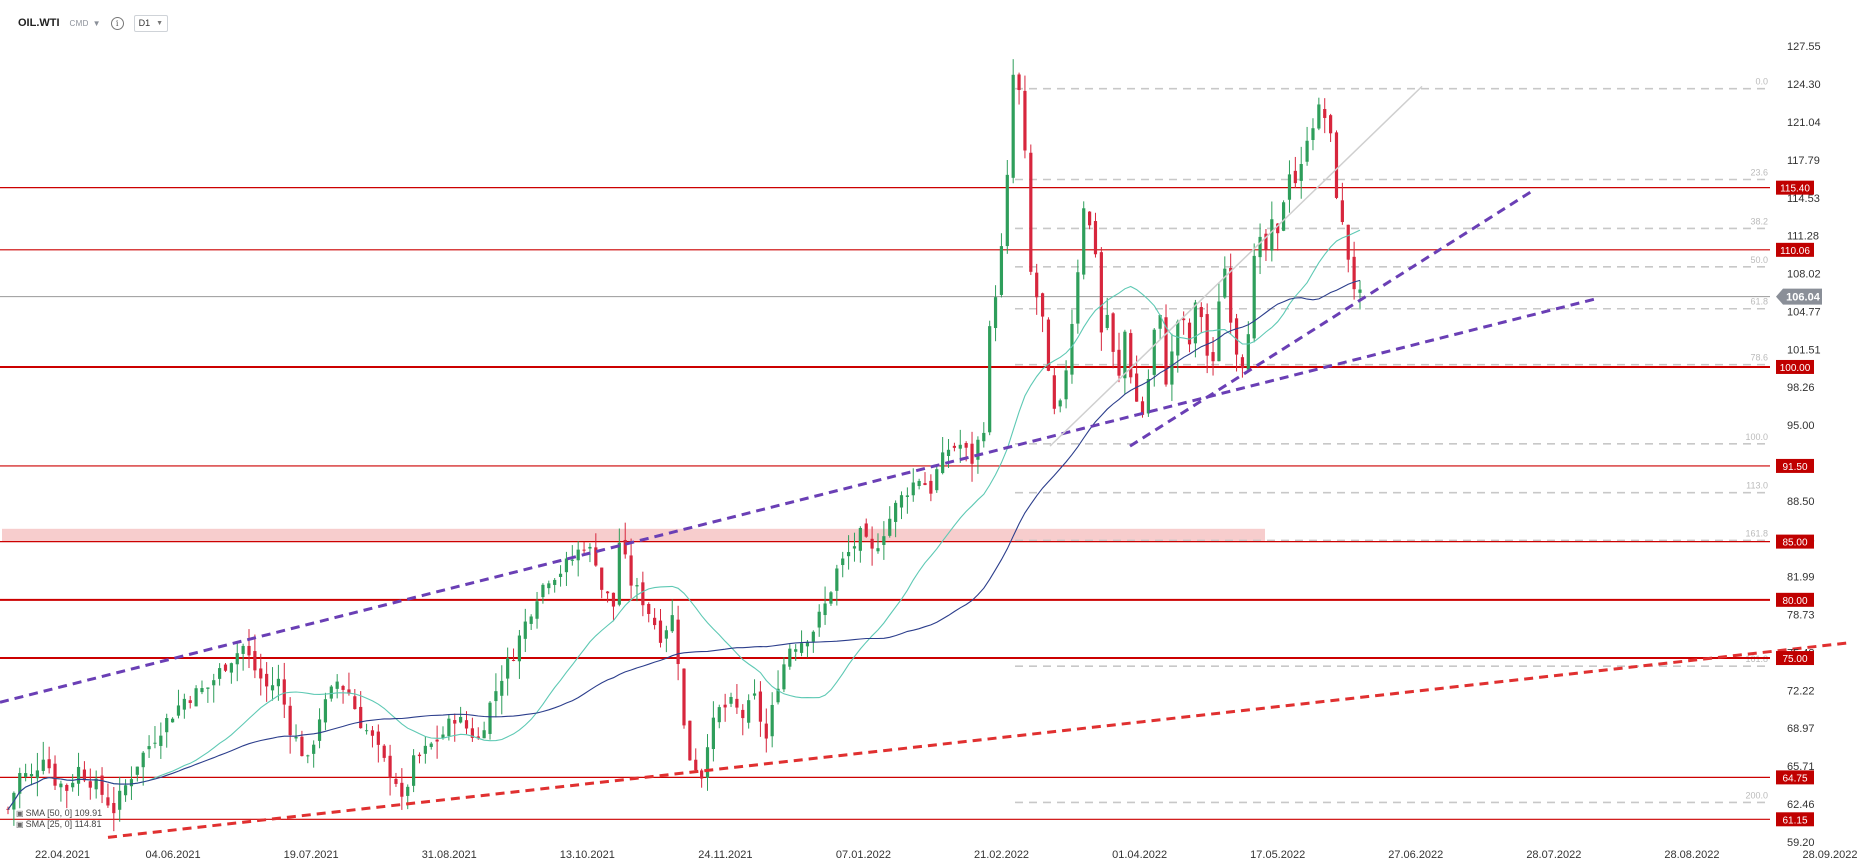 This screenshot has height=865, width=1866. What do you see at coordinates (1801, 578) in the screenshot?
I see `y-tick-label-14: 81.99` at bounding box center [1801, 578].